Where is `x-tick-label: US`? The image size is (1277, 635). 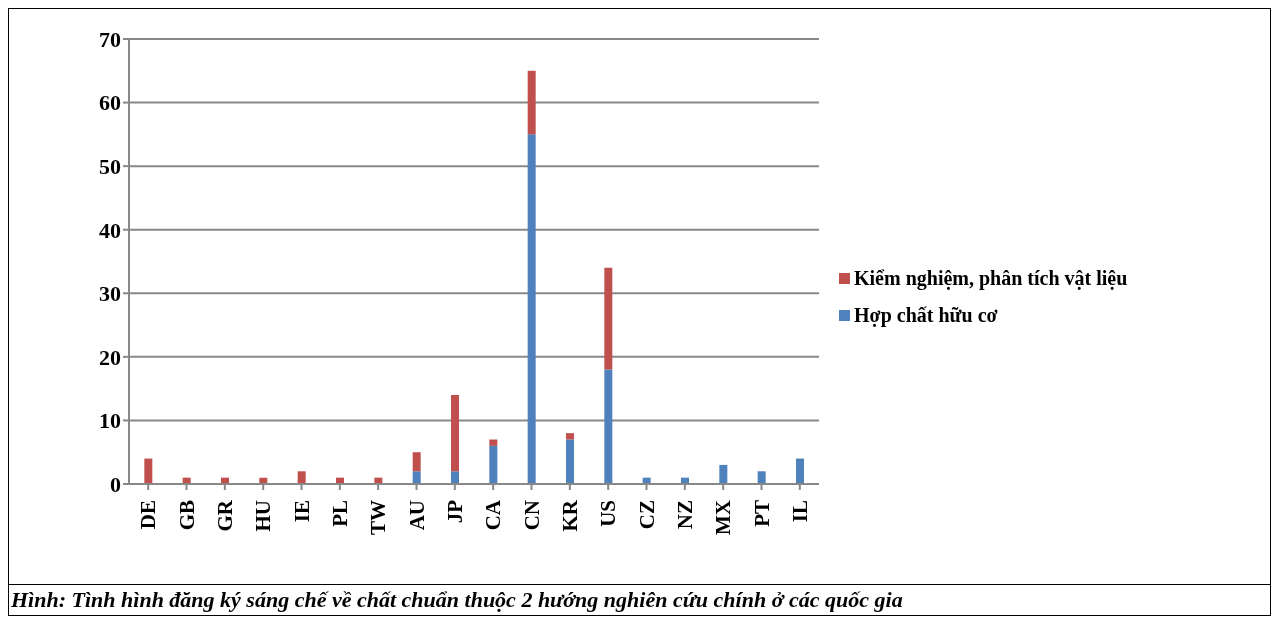
x-tick-label: US is located at coordinates (608, 513).